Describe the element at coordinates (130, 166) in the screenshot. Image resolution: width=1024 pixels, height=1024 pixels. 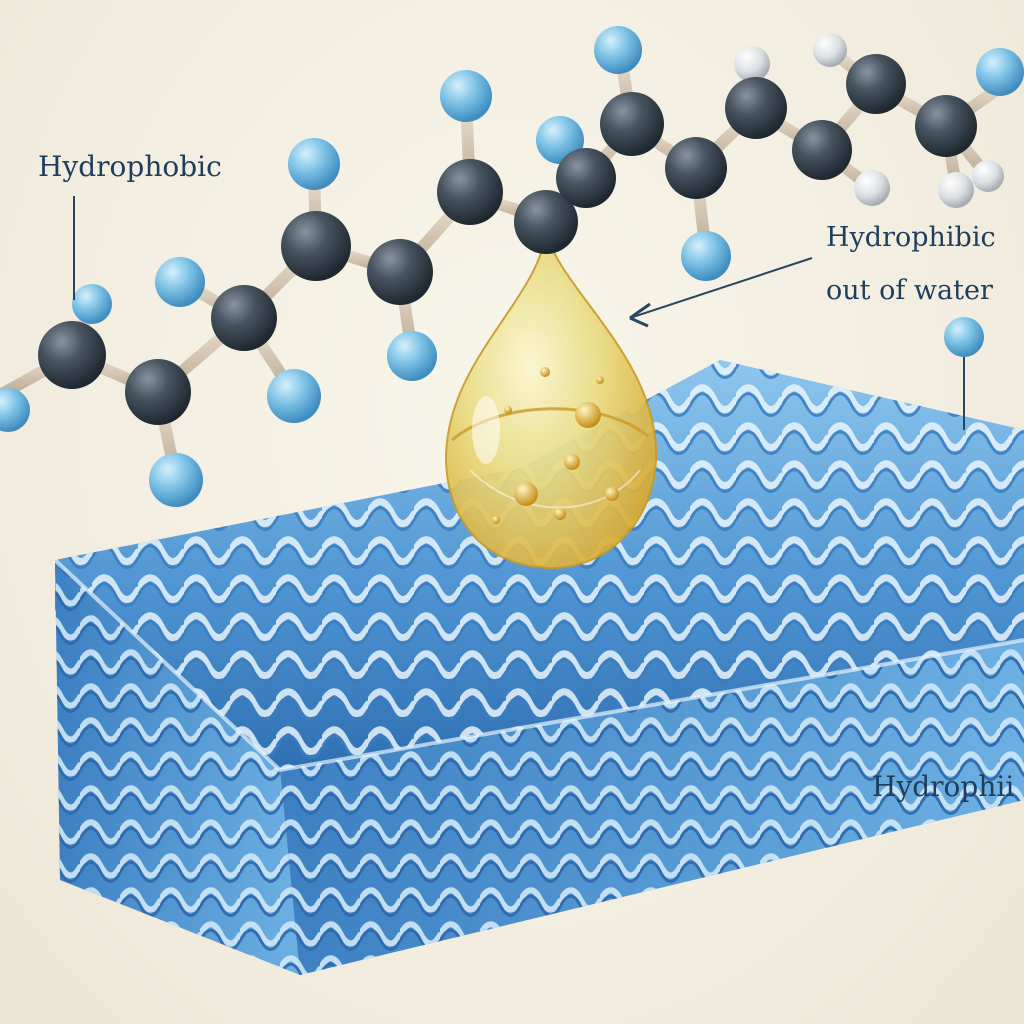
I see `label-hydrophobic: Hydrophobic` at that location.